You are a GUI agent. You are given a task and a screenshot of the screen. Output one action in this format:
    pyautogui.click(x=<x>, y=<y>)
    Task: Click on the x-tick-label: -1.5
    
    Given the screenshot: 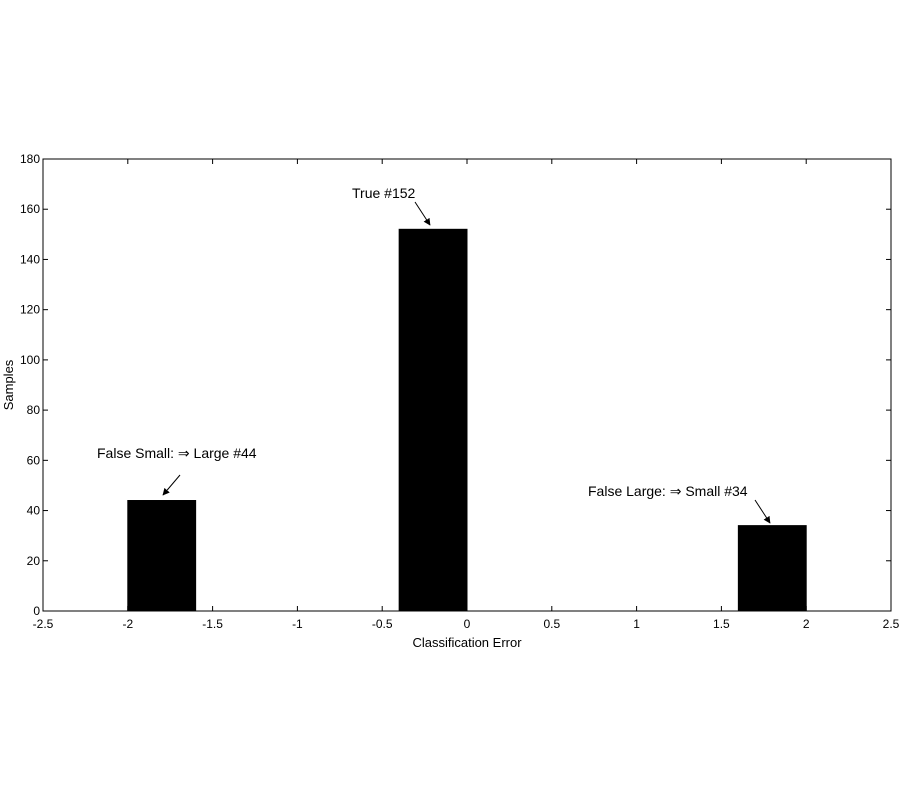 What is the action you would take?
    pyautogui.click(x=212, y=624)
    